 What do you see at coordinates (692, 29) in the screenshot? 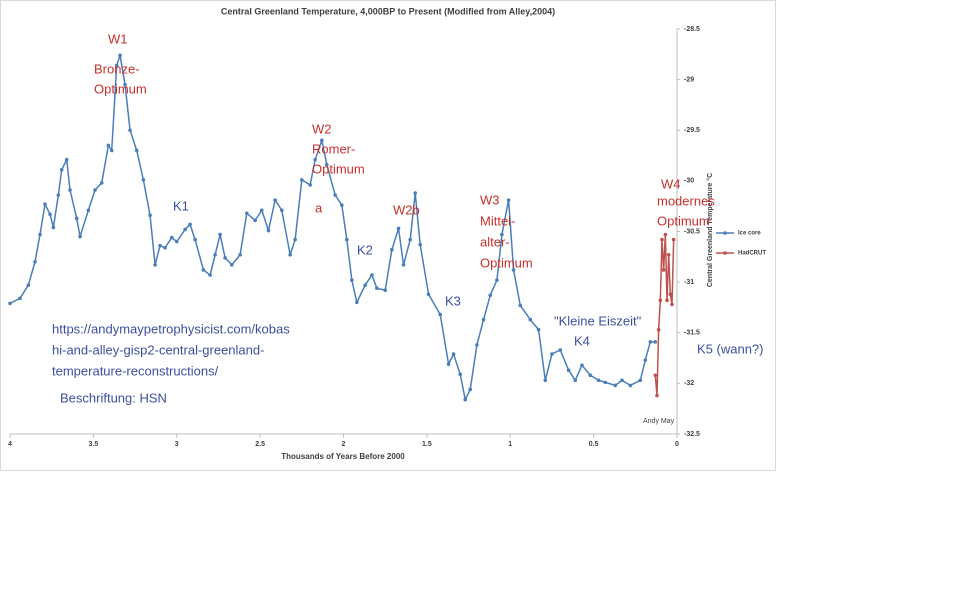
I see `y-tick-label: -28.5` at bounding box center [692, 29].